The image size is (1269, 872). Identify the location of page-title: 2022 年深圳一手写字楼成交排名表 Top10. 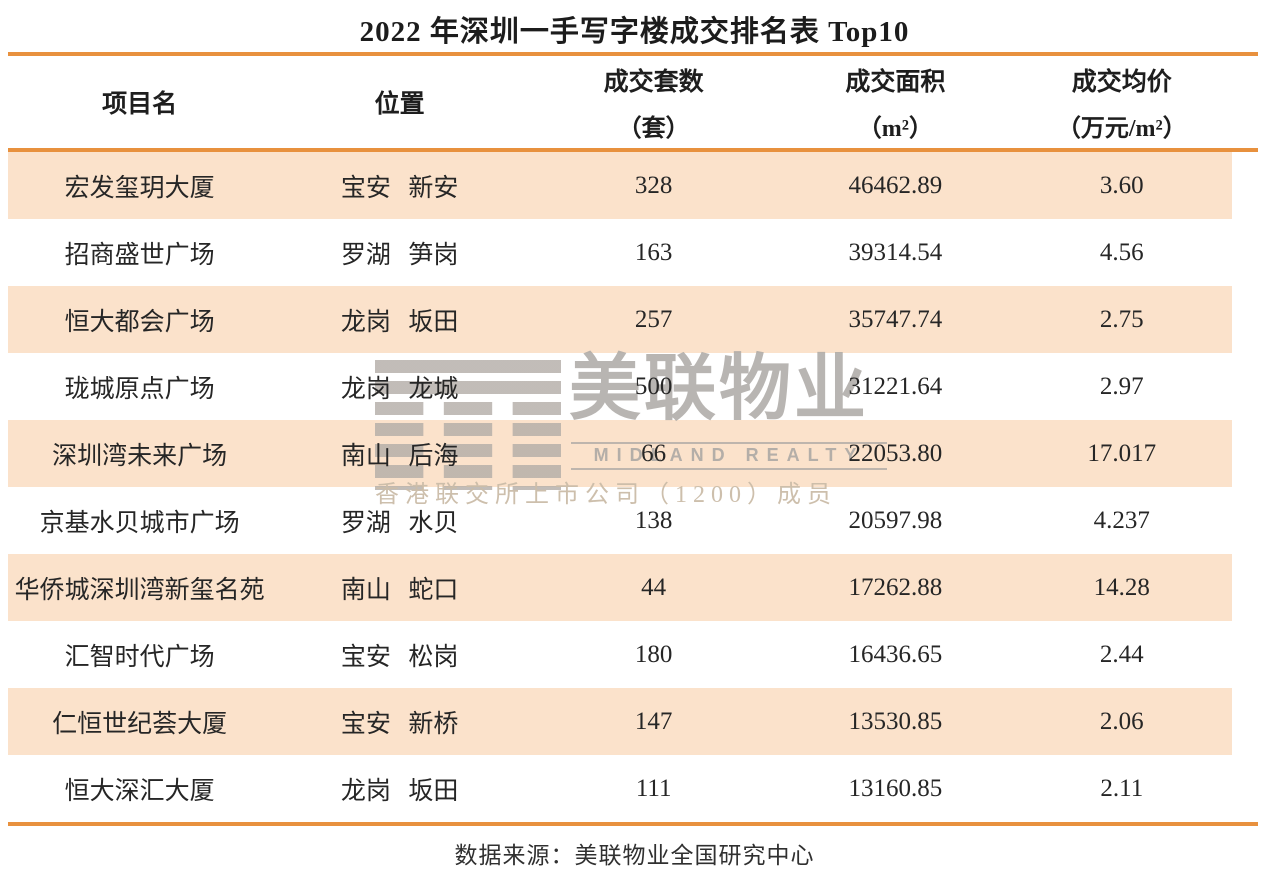
(634, 32).